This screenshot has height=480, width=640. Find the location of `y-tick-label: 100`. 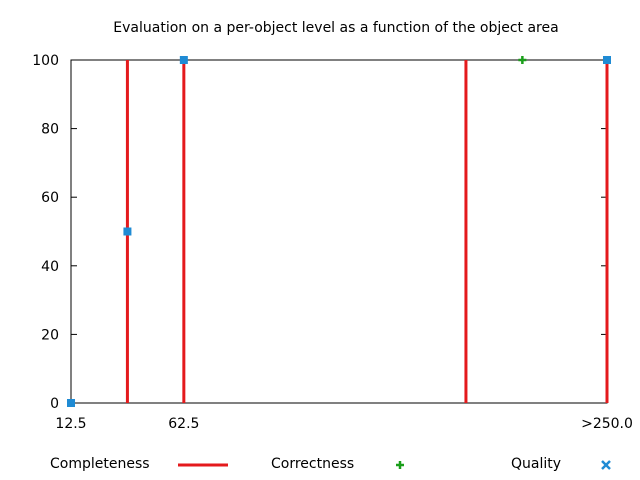

y-tick-label: 100 is located at coordinates (45, 61).